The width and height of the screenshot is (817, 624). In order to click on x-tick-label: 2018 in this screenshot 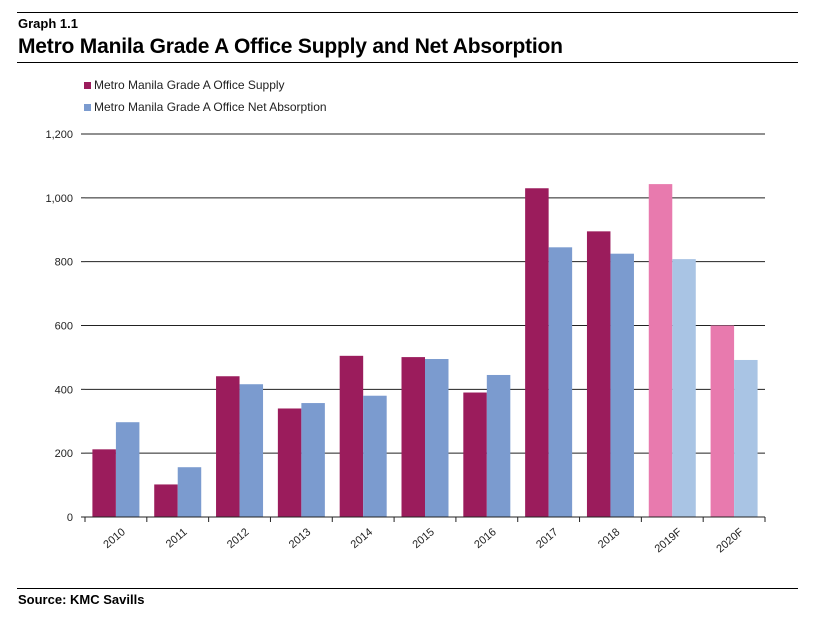, I will do `click(609, 538)`.